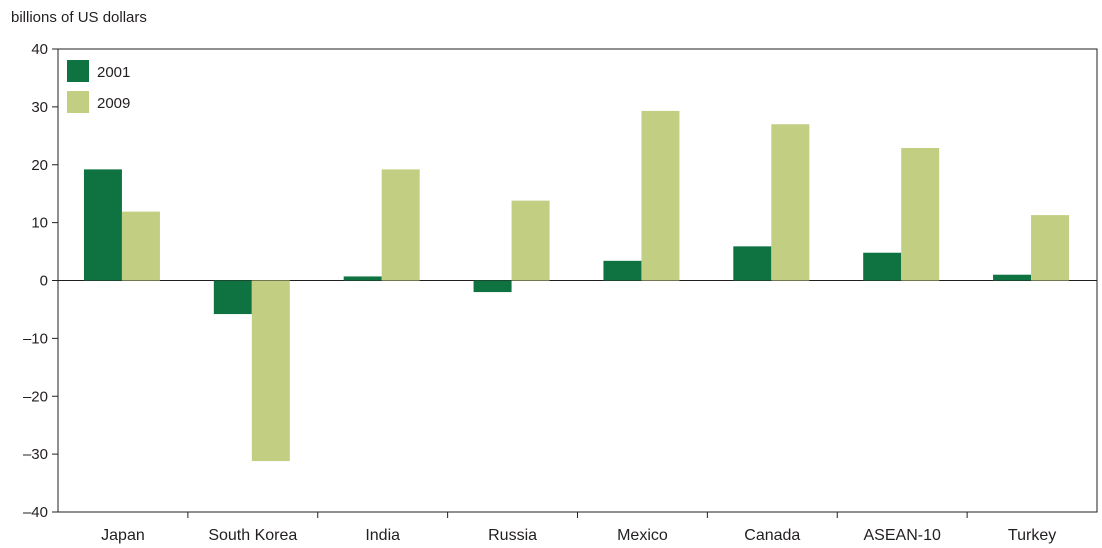 The height and width of the screenshot is (548, 1102). I want to click on bar-2009-south-korea, so click(270, 371).